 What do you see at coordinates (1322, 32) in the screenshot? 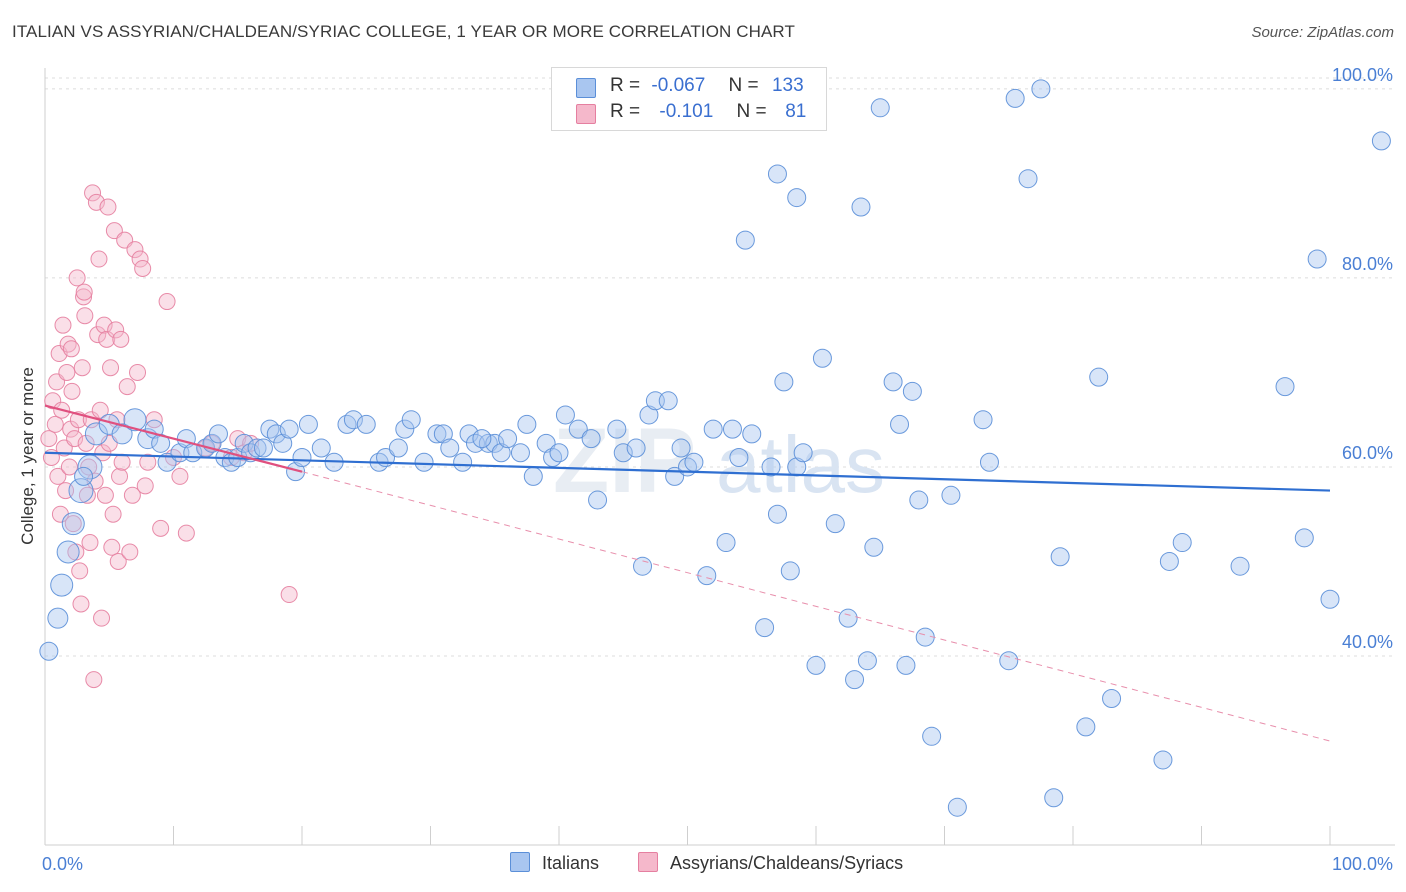
I see `source-label: Source: ZipAtlas.com` at bounding box center [1322, 32].